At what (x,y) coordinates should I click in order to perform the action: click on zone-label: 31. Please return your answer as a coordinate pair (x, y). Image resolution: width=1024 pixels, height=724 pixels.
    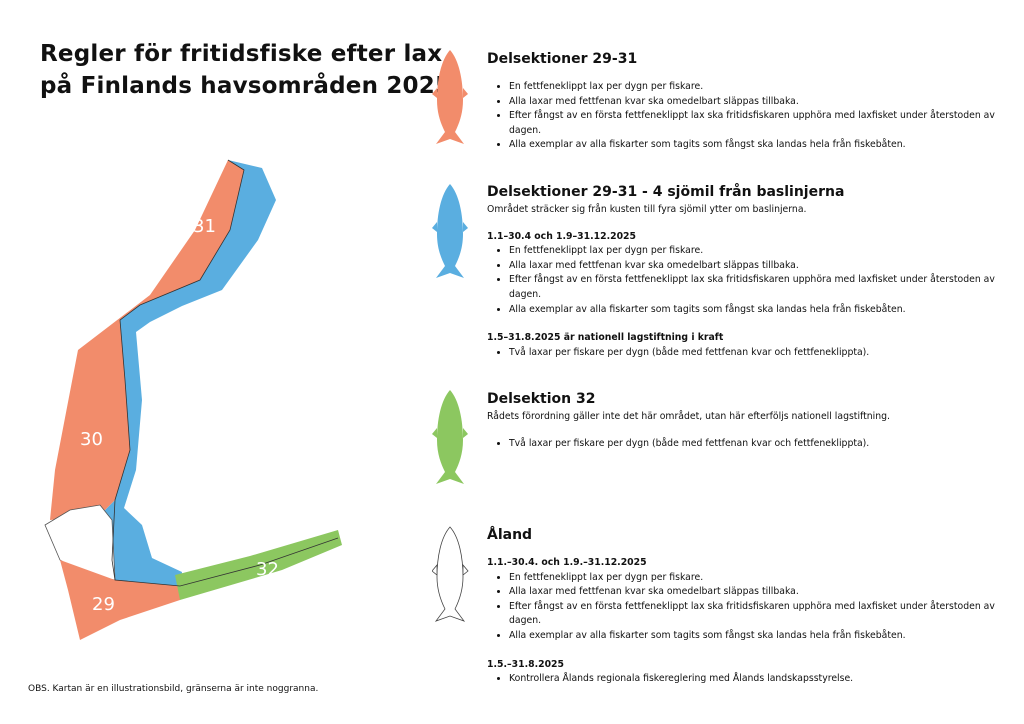
    Looking at the image, I should click on (204, 226).